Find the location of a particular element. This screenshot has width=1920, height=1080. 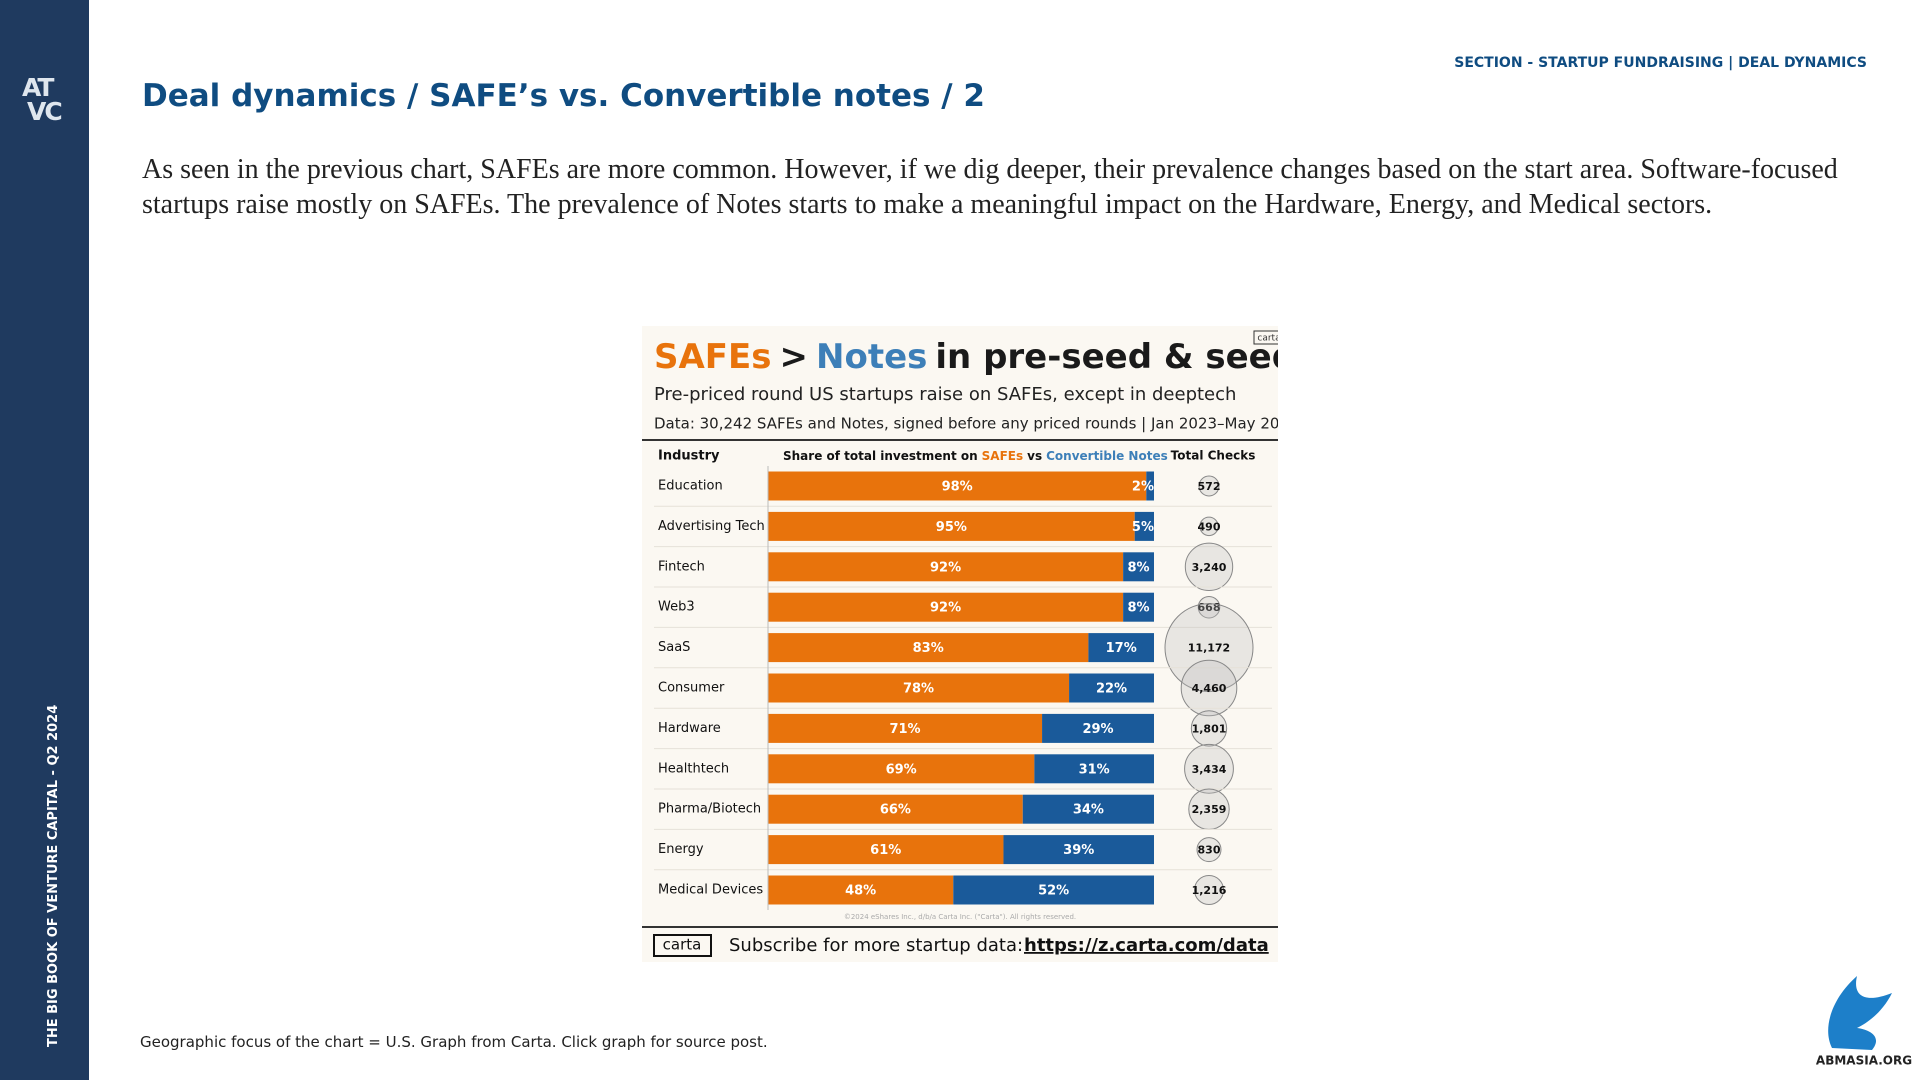

category-label: Healthtech is located at coordinates (693, 768).